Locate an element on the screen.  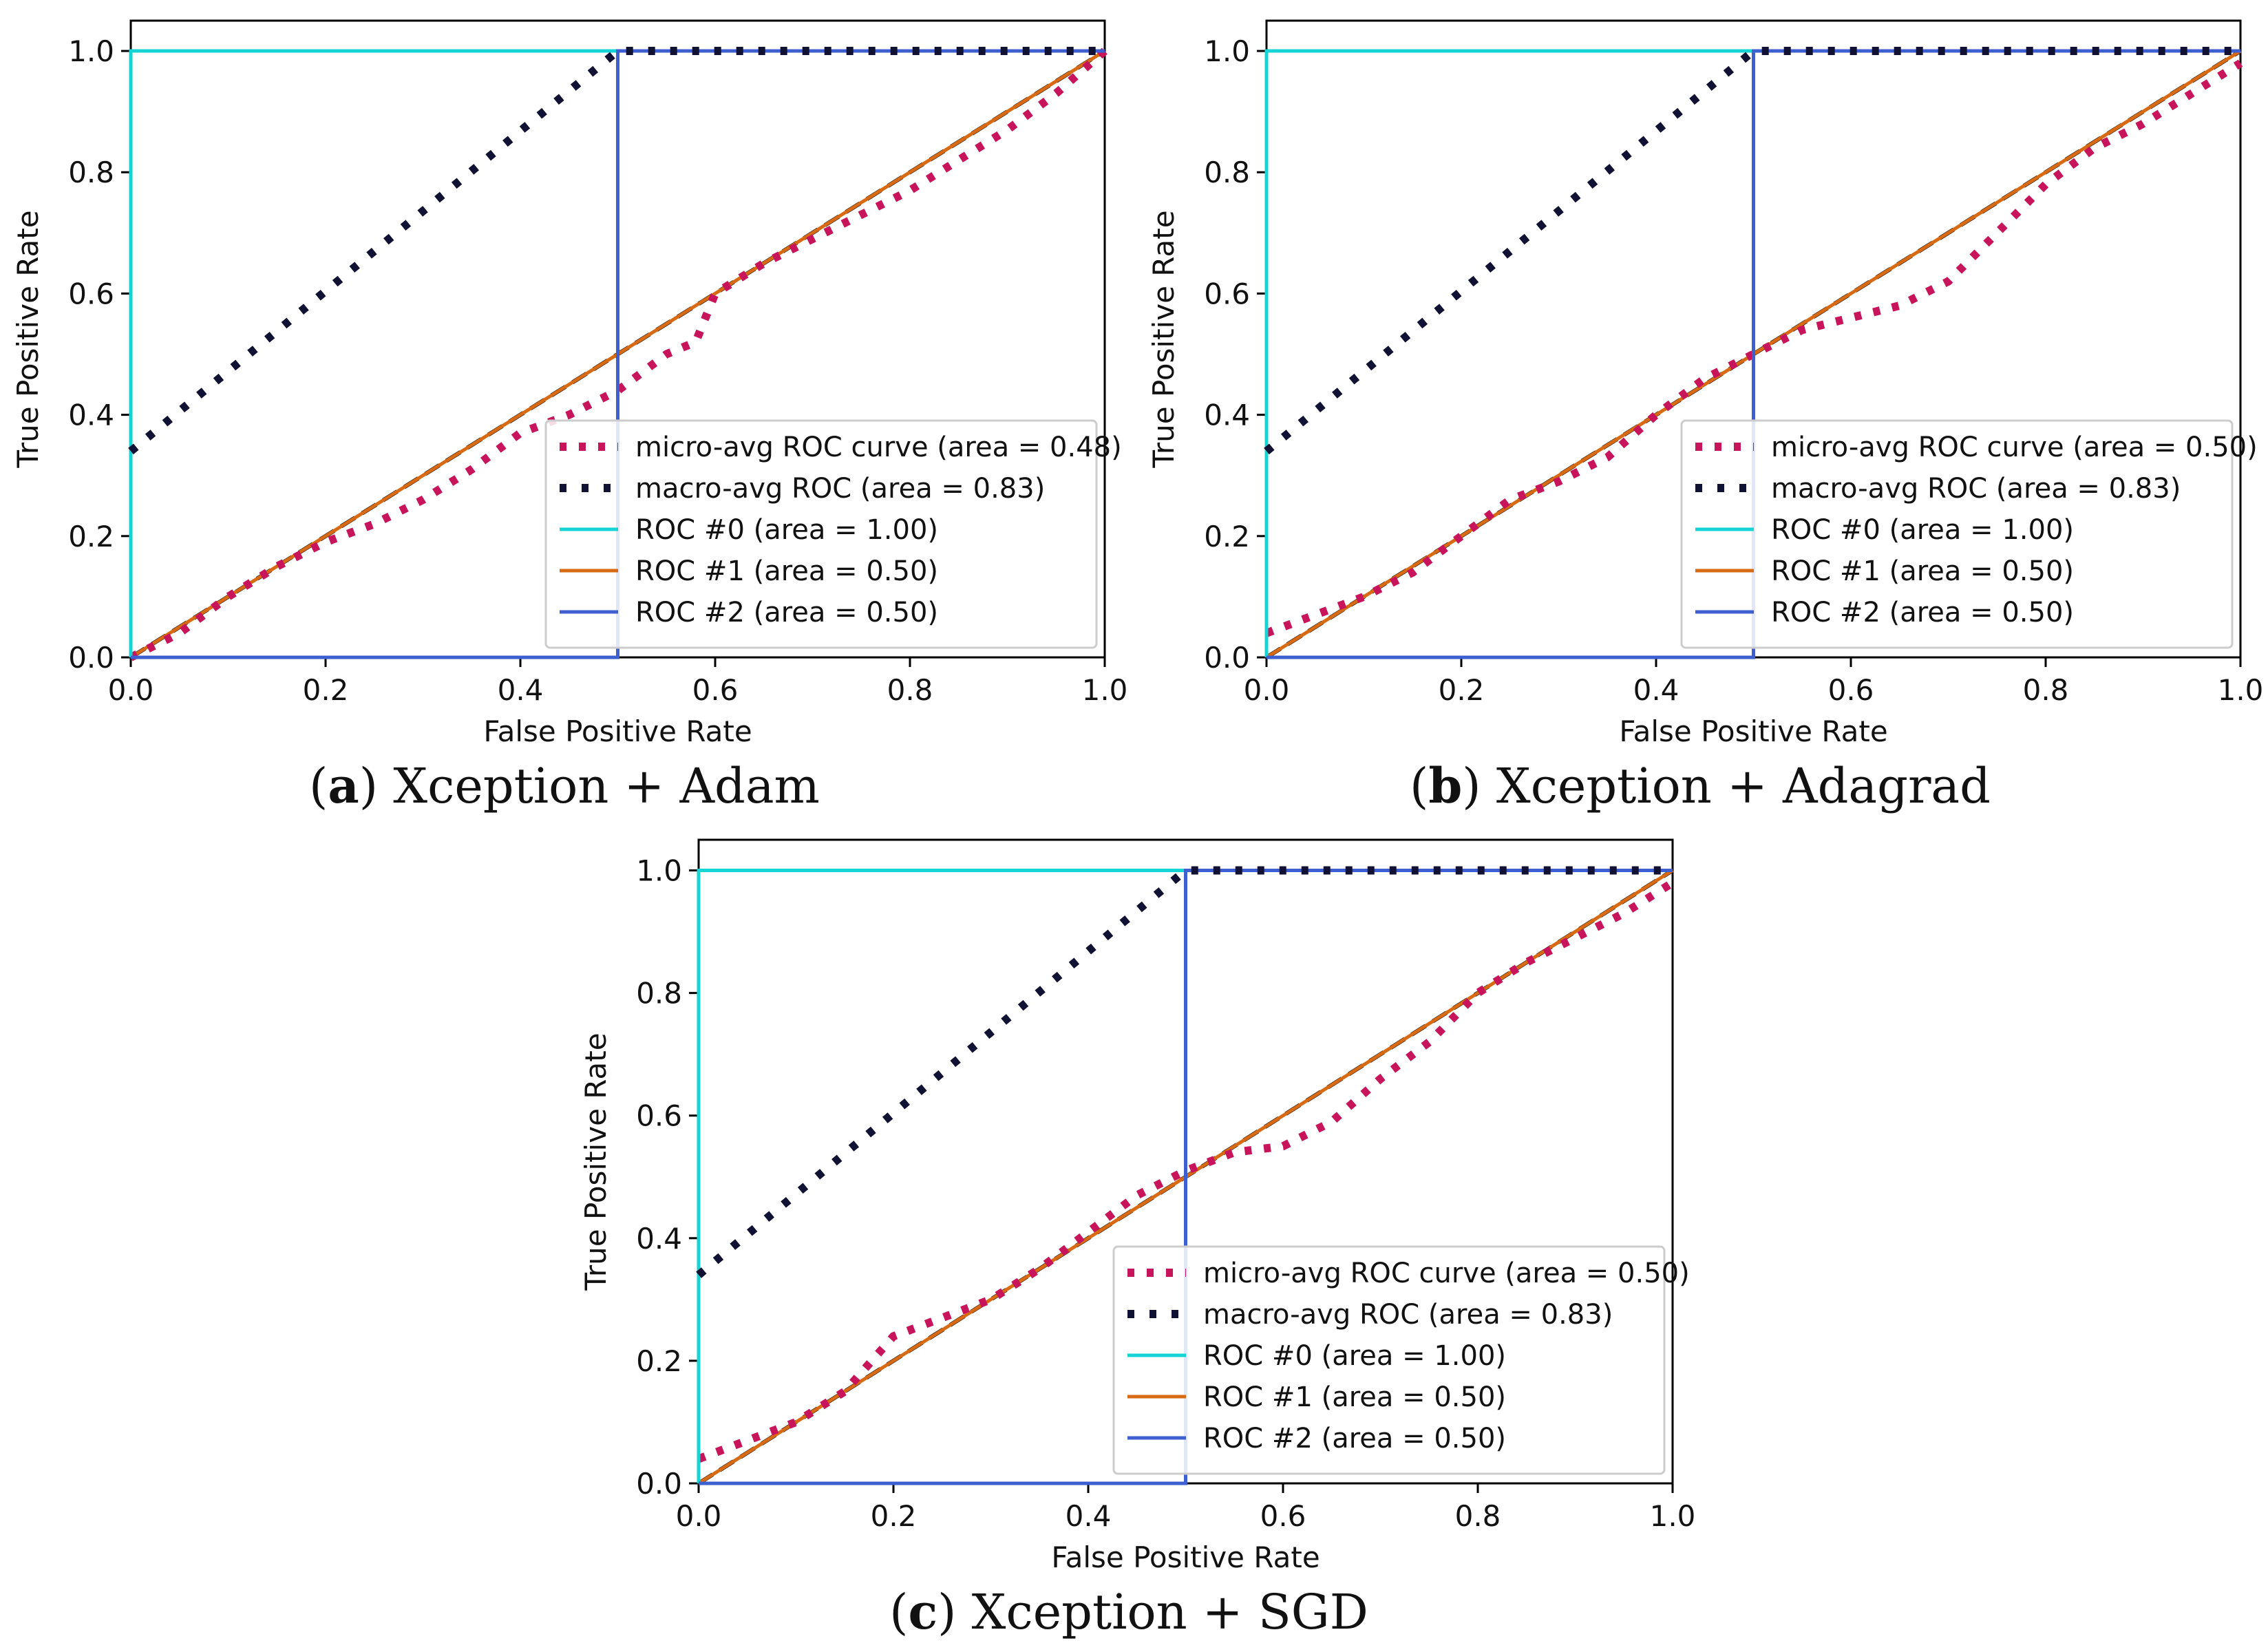
y-tick-label-c-1: 0.2 is located at coordinates (659, 1361).